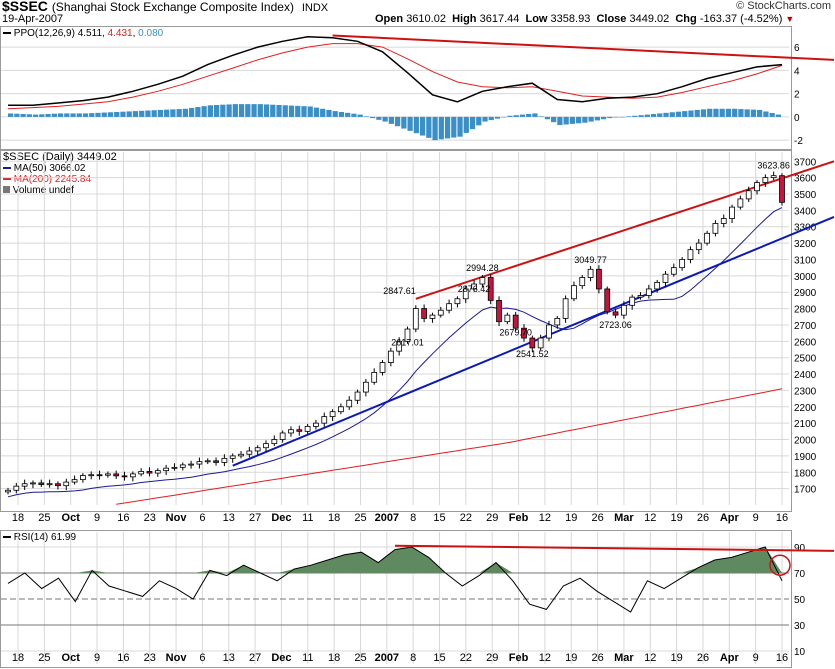 The height and width of the screenshot is (669, 835). I want to click on rsi-tick-label: 10, so click(800, 652).